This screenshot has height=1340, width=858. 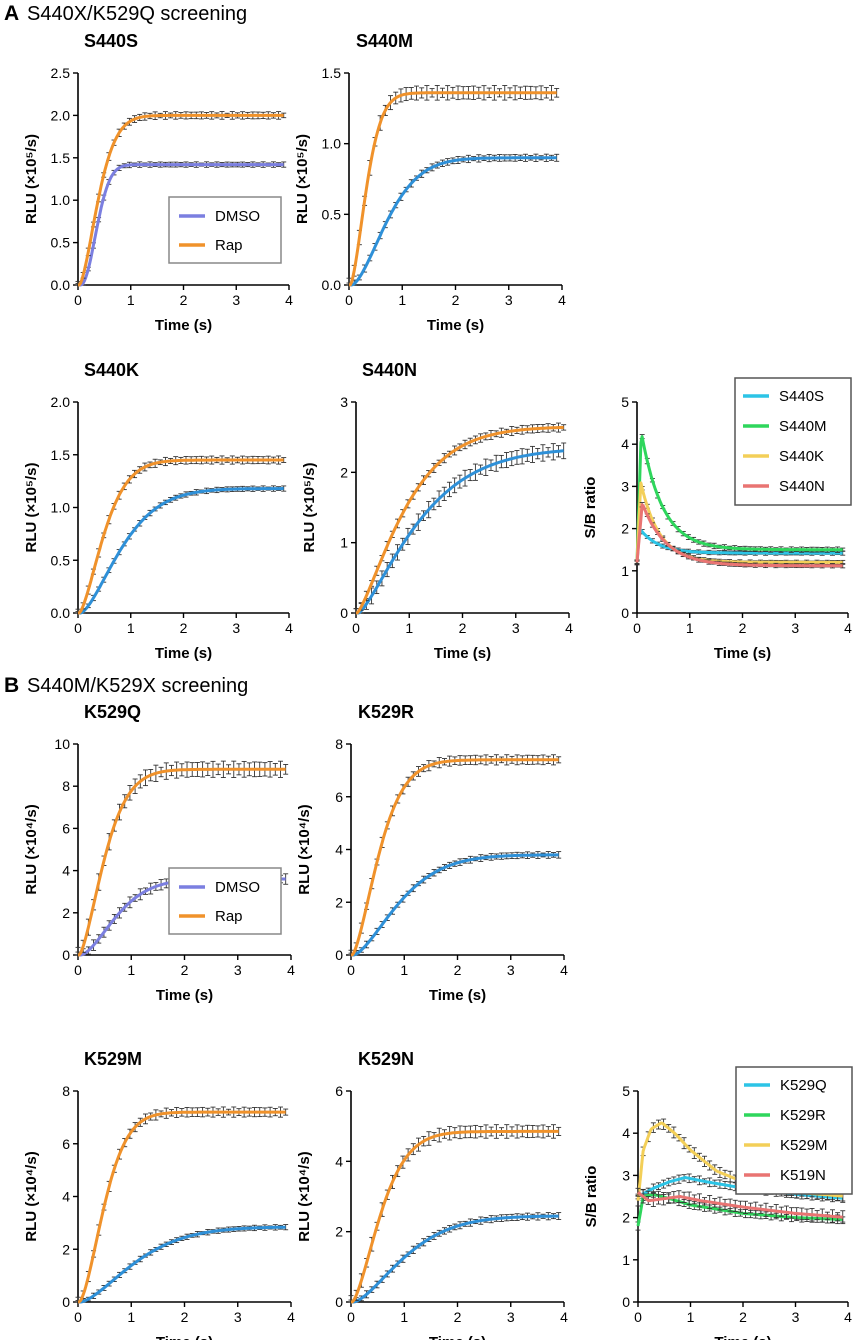 I want to click on chart-b4: K529N 0 2 4 6 0 1 2 3 4 Time (s) RLU (×10⁴/s), so click(x=432, y=1194).